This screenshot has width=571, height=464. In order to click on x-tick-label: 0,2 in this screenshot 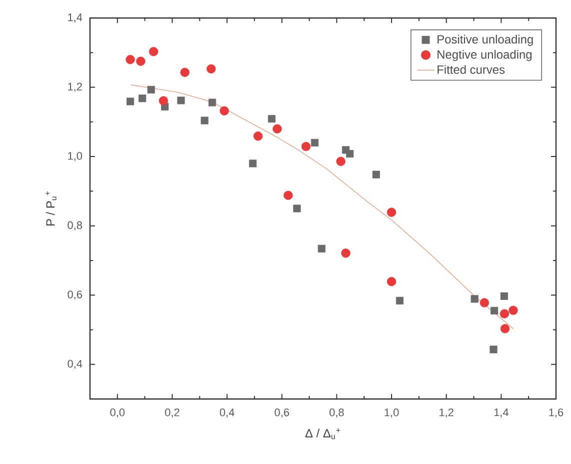, I will do `click(172, 413)`.